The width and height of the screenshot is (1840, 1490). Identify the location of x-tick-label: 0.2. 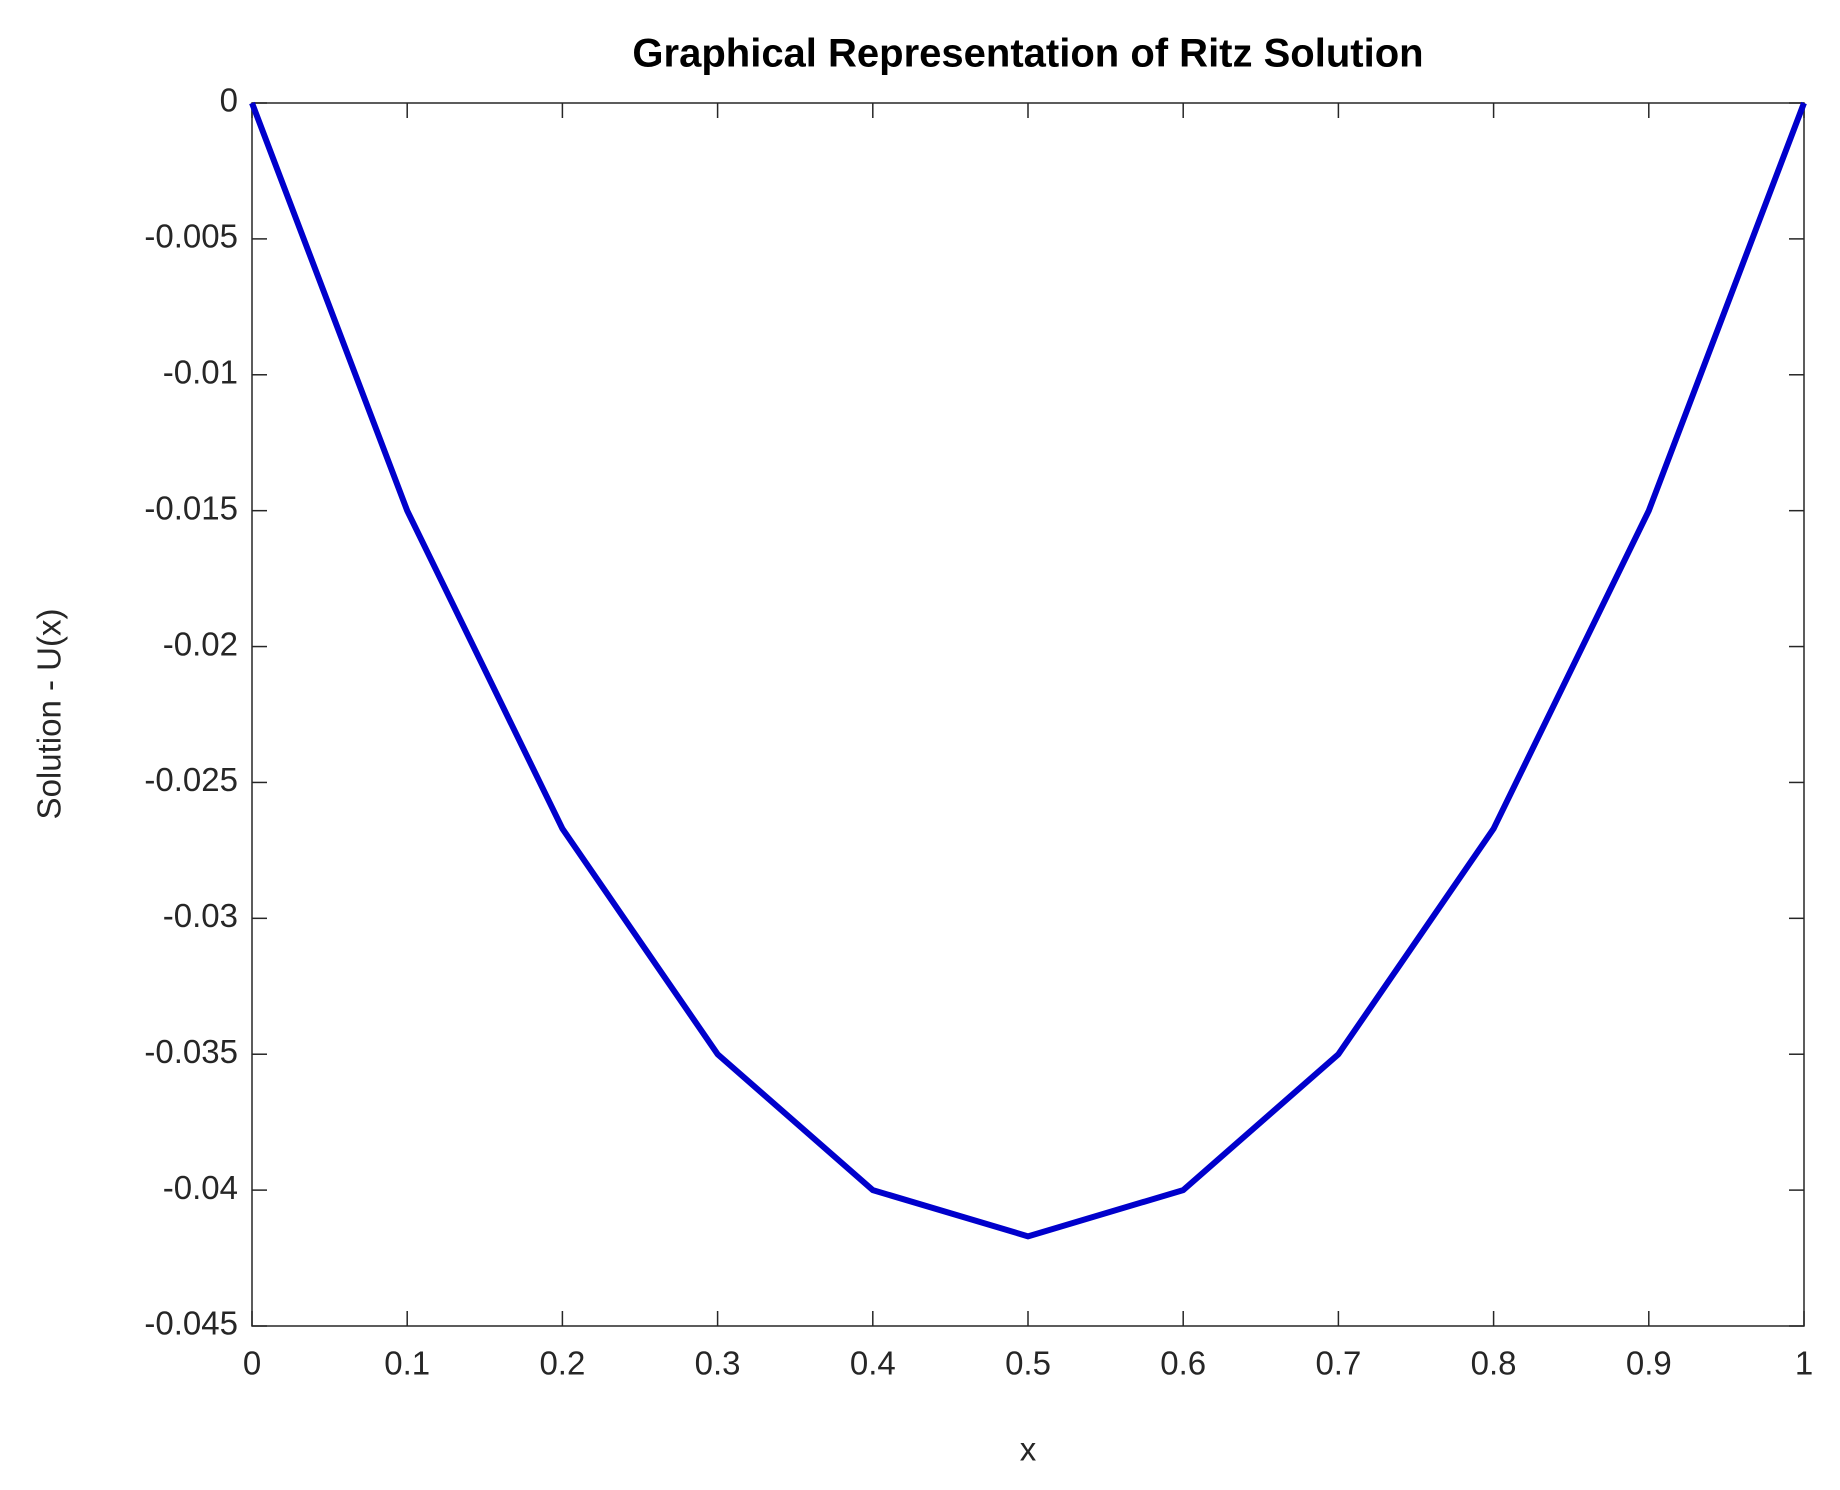
(562, 1363).